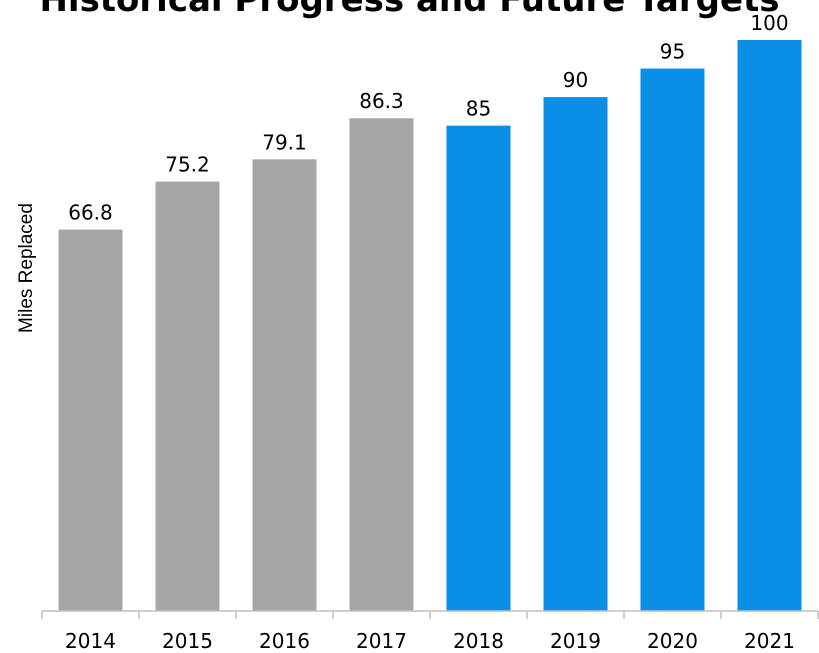 Image resolution: width=819 pixels, height=653 pixels. What do you see at coordinates (575, 354) in the screenshot?
I see `bar-2019` at bounding box center [575, 354].